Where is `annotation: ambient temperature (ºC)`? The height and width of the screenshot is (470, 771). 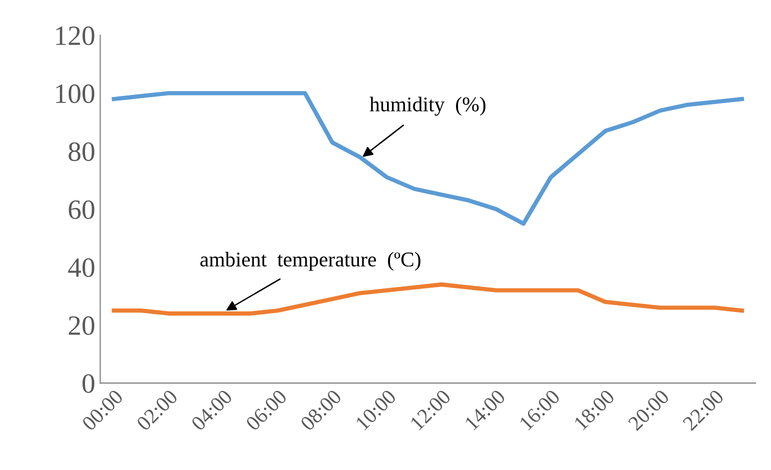
annotation: ambient temperature (ºC) is located at coordinates (310, 261).